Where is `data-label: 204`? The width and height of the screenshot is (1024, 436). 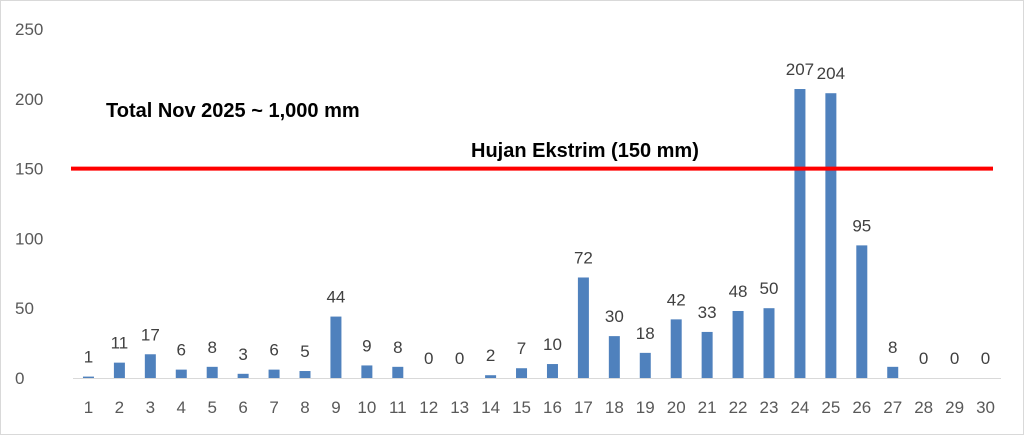
data-label: 204 is located at coordinates (831, 73).